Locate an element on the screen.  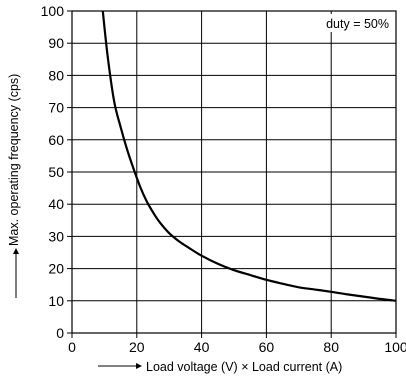
x-tick-label: 0 is located at coordinates (72, 347).